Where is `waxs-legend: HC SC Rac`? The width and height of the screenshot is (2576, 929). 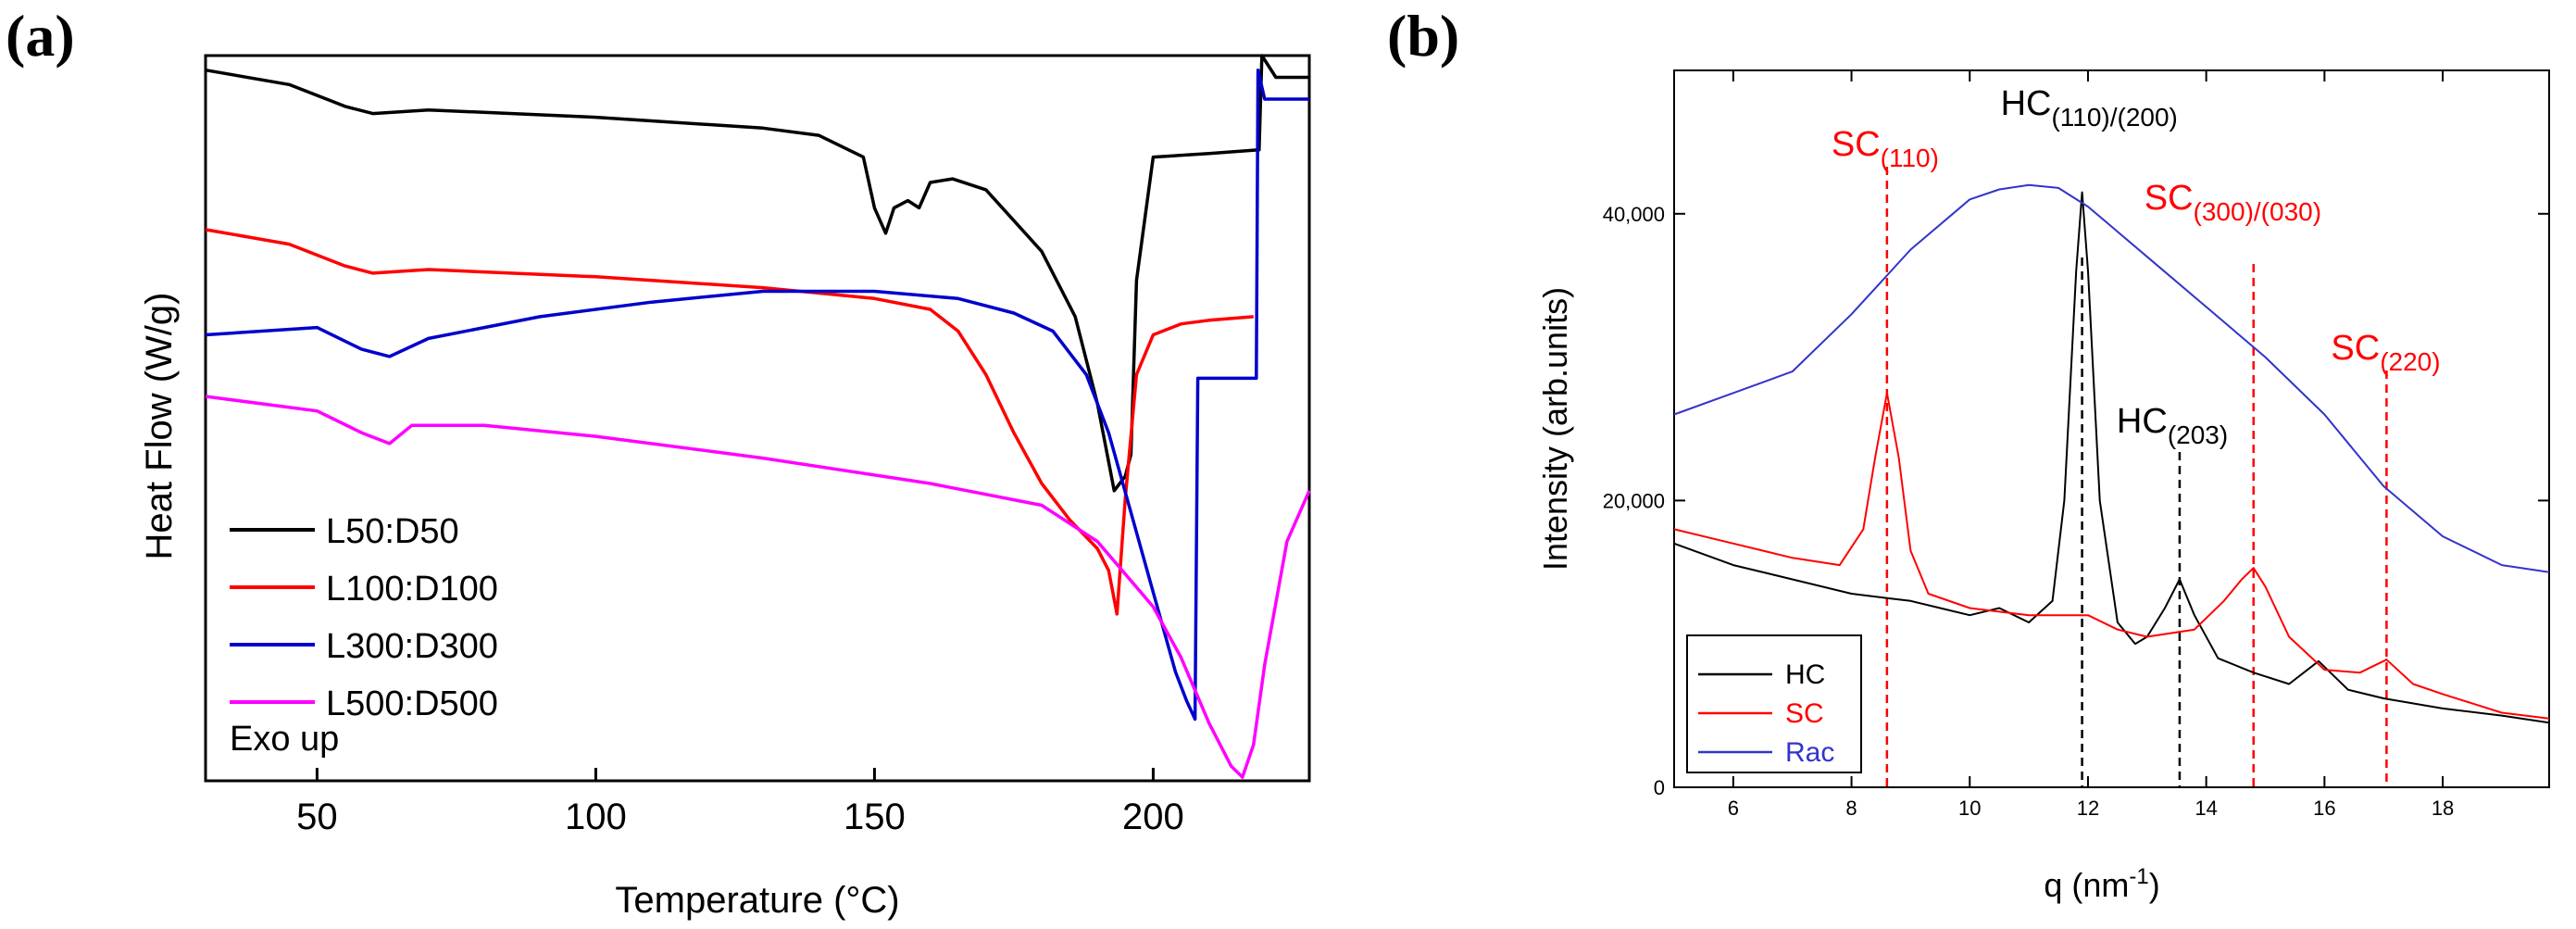 waxs-legend: HC SC Rac is located at coordinates (1774, 703).